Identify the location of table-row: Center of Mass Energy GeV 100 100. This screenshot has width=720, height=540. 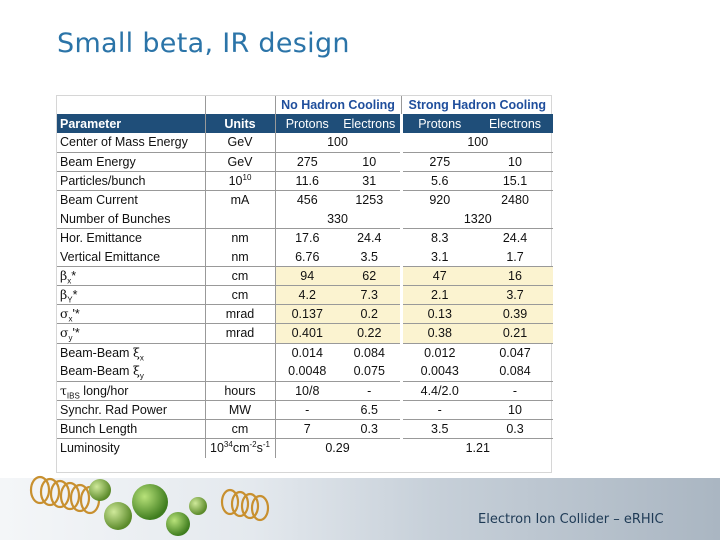
(305, 143).